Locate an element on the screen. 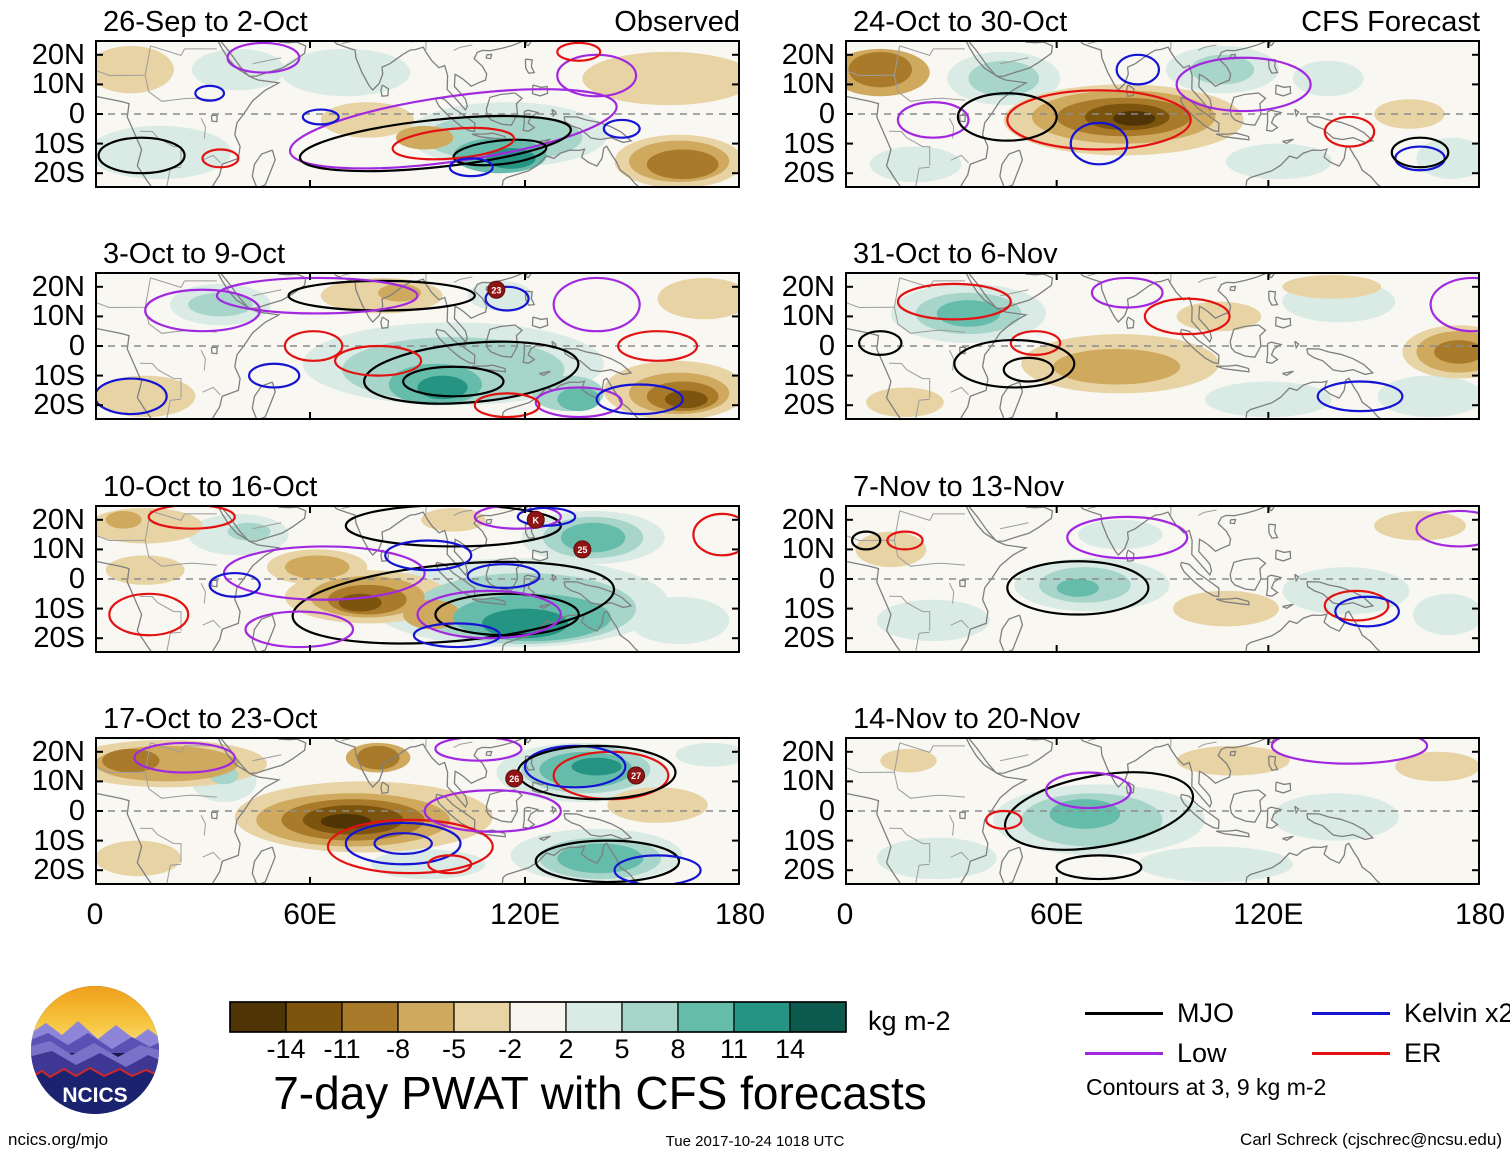 This screenshot has height=1159, width=1510. colorbar-tick-label: -11 is located at coordinates (341, 1049).